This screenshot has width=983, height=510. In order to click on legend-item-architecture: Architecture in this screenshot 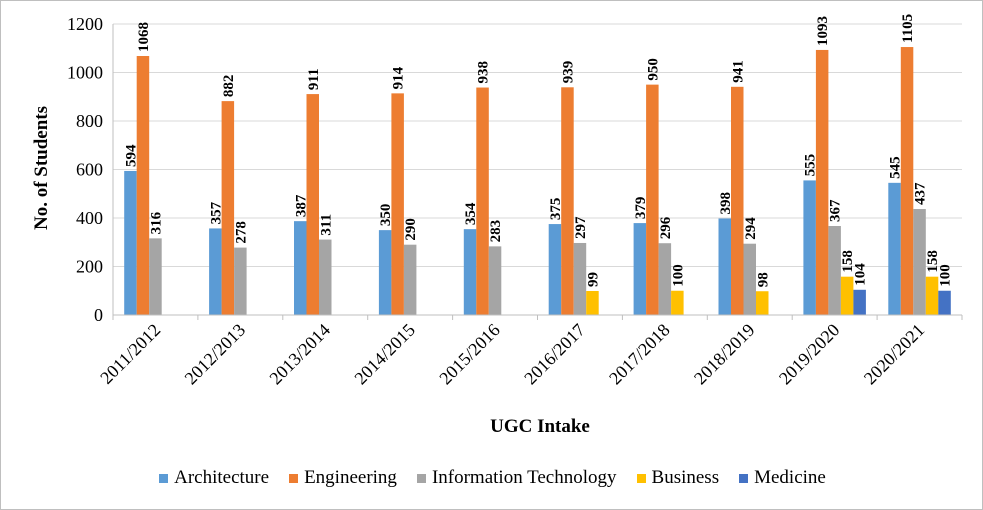, I will do `click(214, 478)`.